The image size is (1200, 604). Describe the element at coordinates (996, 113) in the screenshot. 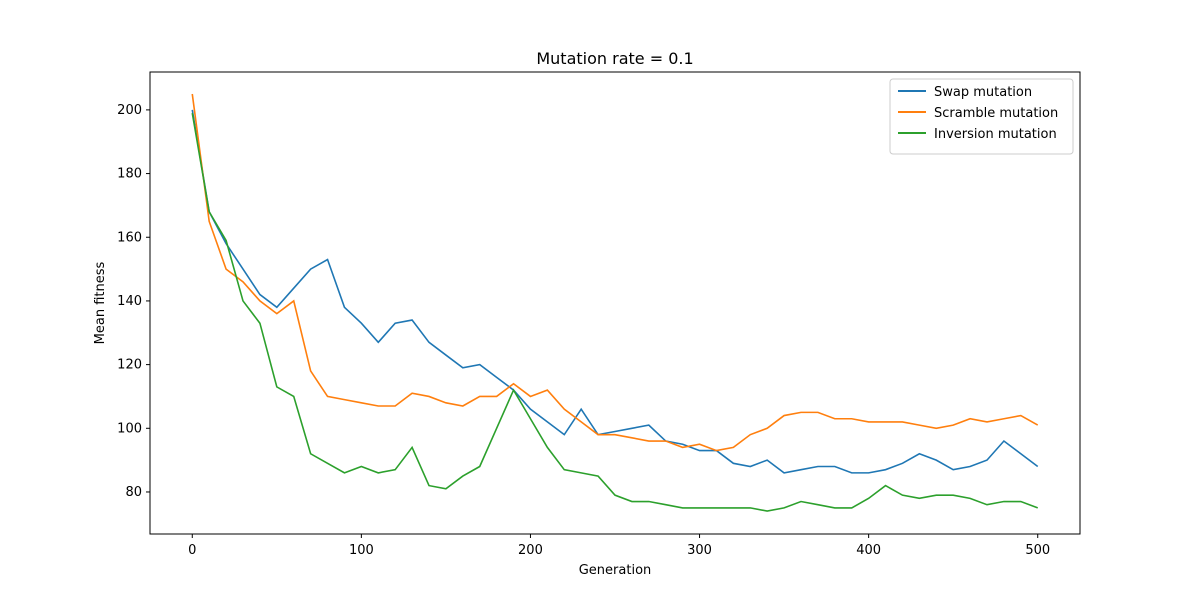

I see `legend-label: Scramble mutation` at that location.